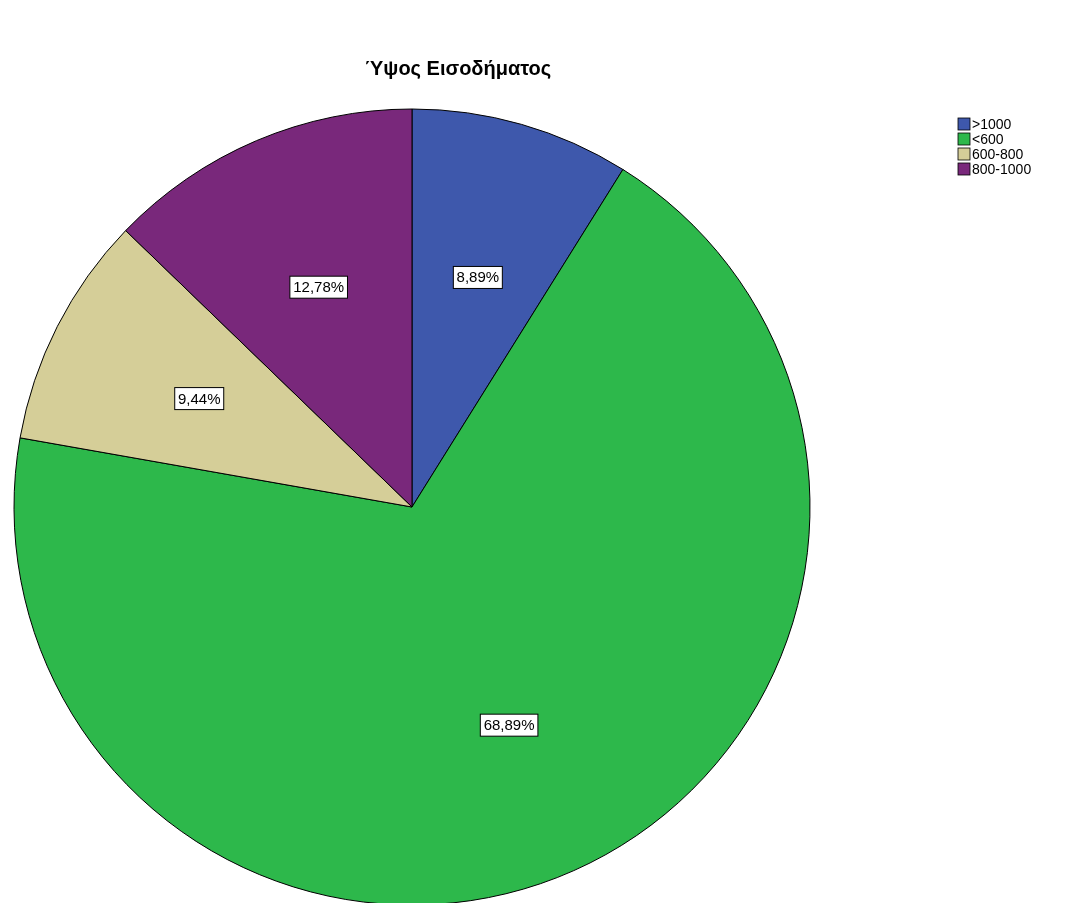 The image size is (1076, 903). What do you see at coordinates (199, 398) in the screenshot?
I see `data-label: 9,44%` at bounding box center [199, 398].